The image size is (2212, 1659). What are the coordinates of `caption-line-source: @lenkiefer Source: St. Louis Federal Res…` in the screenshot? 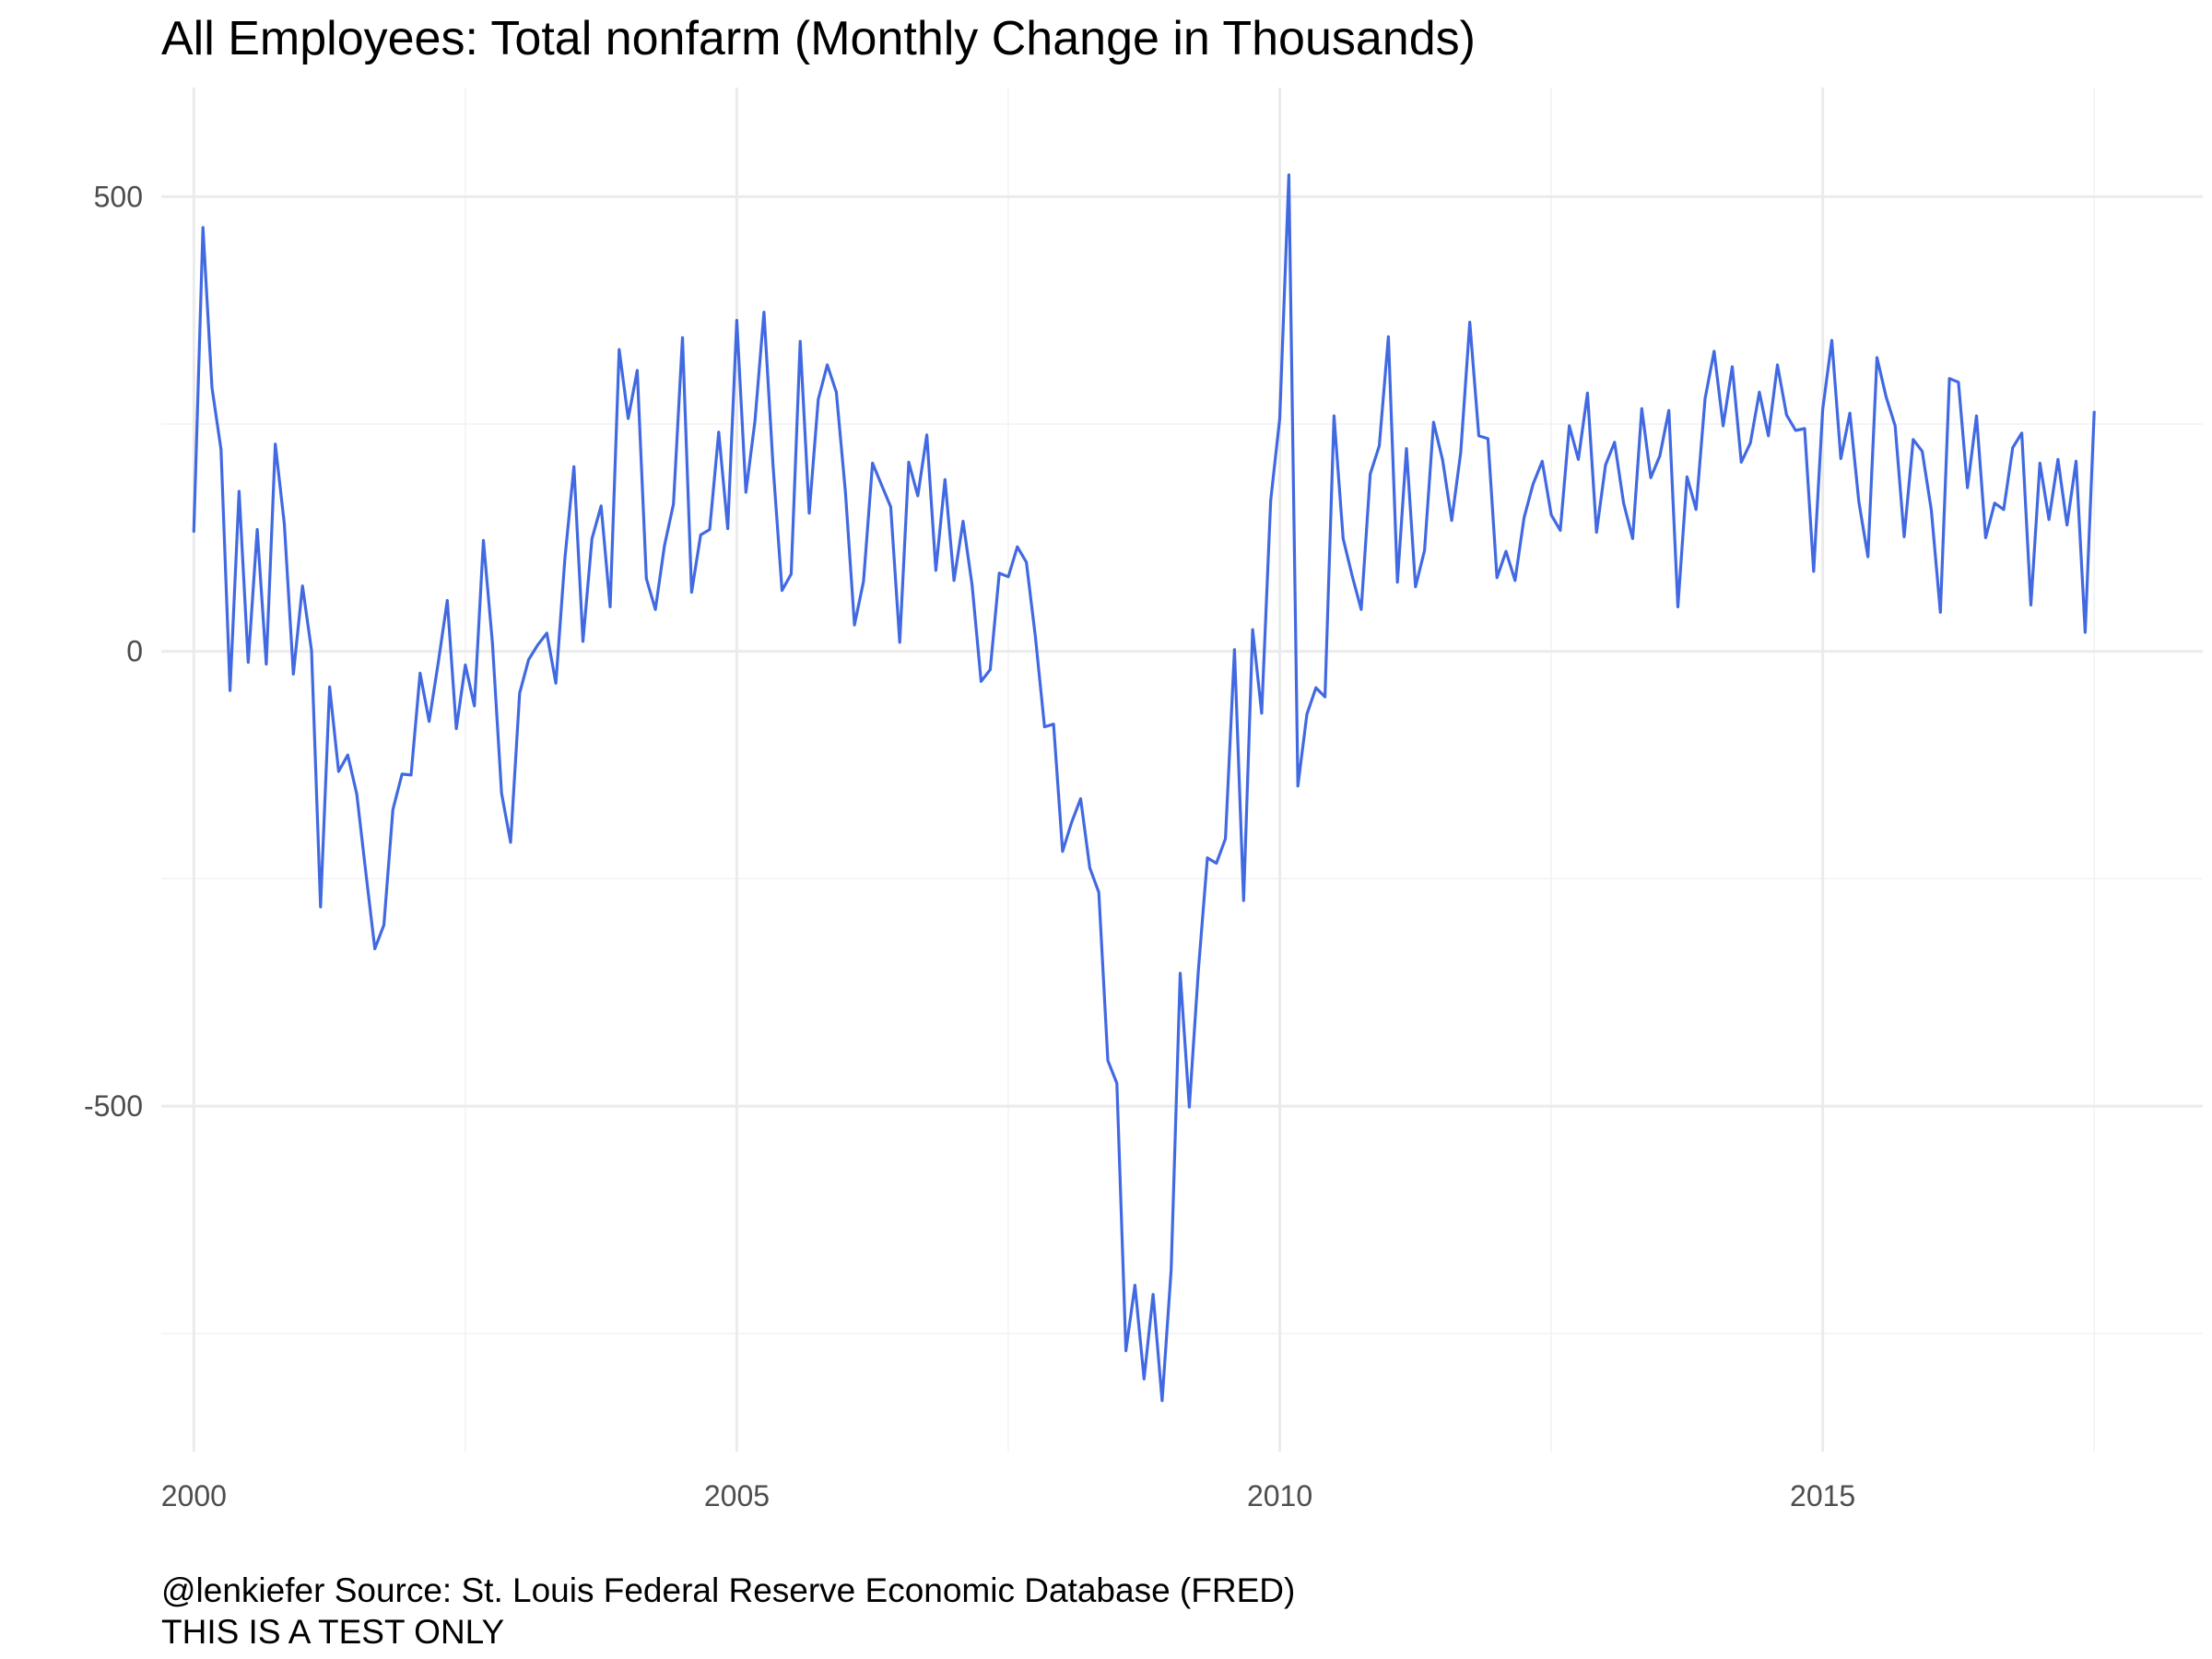 It's located at (728, 1590).